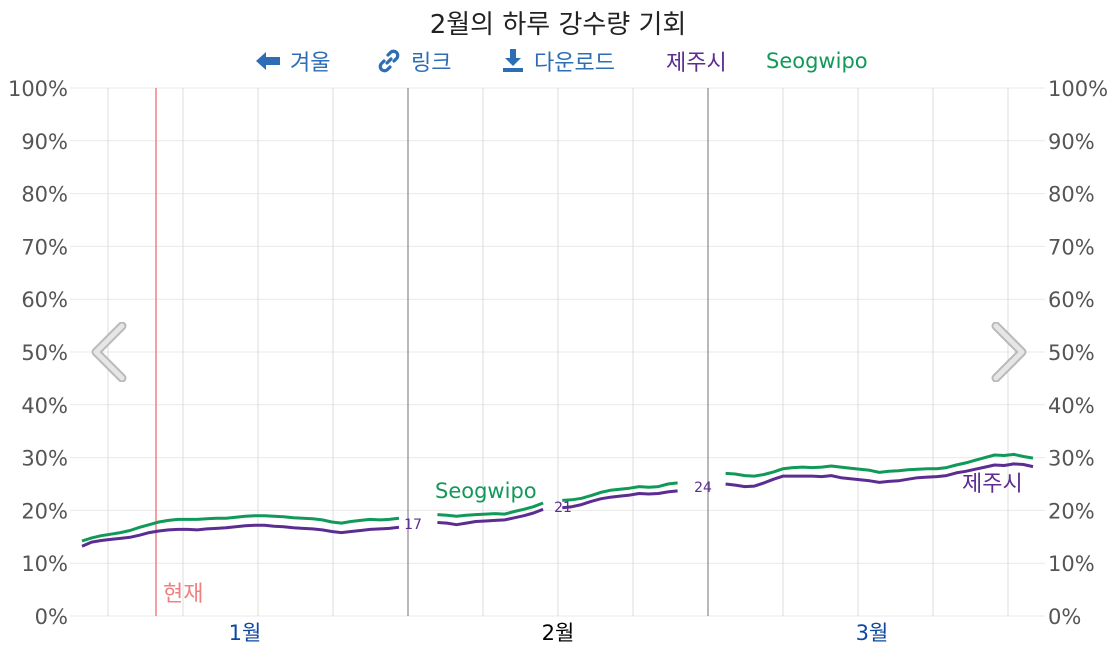 The image size is (1116, 650). Describe the element at coordinates (44, 406) in the screenshot. I see `y-tick-label-left: 40%` at that location.